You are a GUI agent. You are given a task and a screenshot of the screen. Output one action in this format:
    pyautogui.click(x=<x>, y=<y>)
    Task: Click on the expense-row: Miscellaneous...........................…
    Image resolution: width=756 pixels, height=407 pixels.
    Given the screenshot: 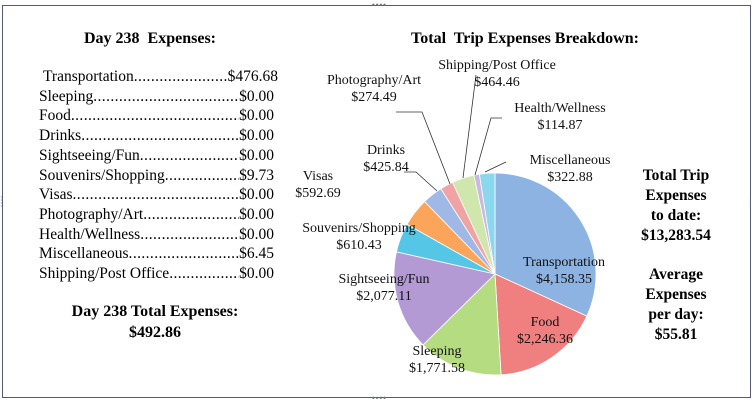 What is the action you would take?
    pyautogui.click(x=156, y=254)
    